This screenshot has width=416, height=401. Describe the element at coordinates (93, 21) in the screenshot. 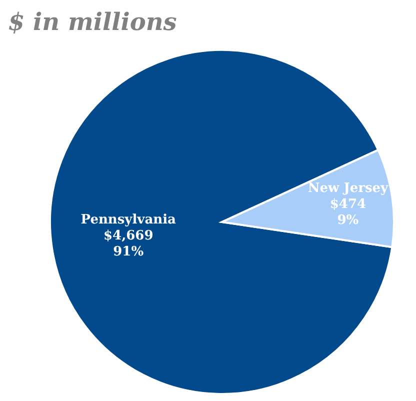

I see `chart-title: $ in millions` at that location.